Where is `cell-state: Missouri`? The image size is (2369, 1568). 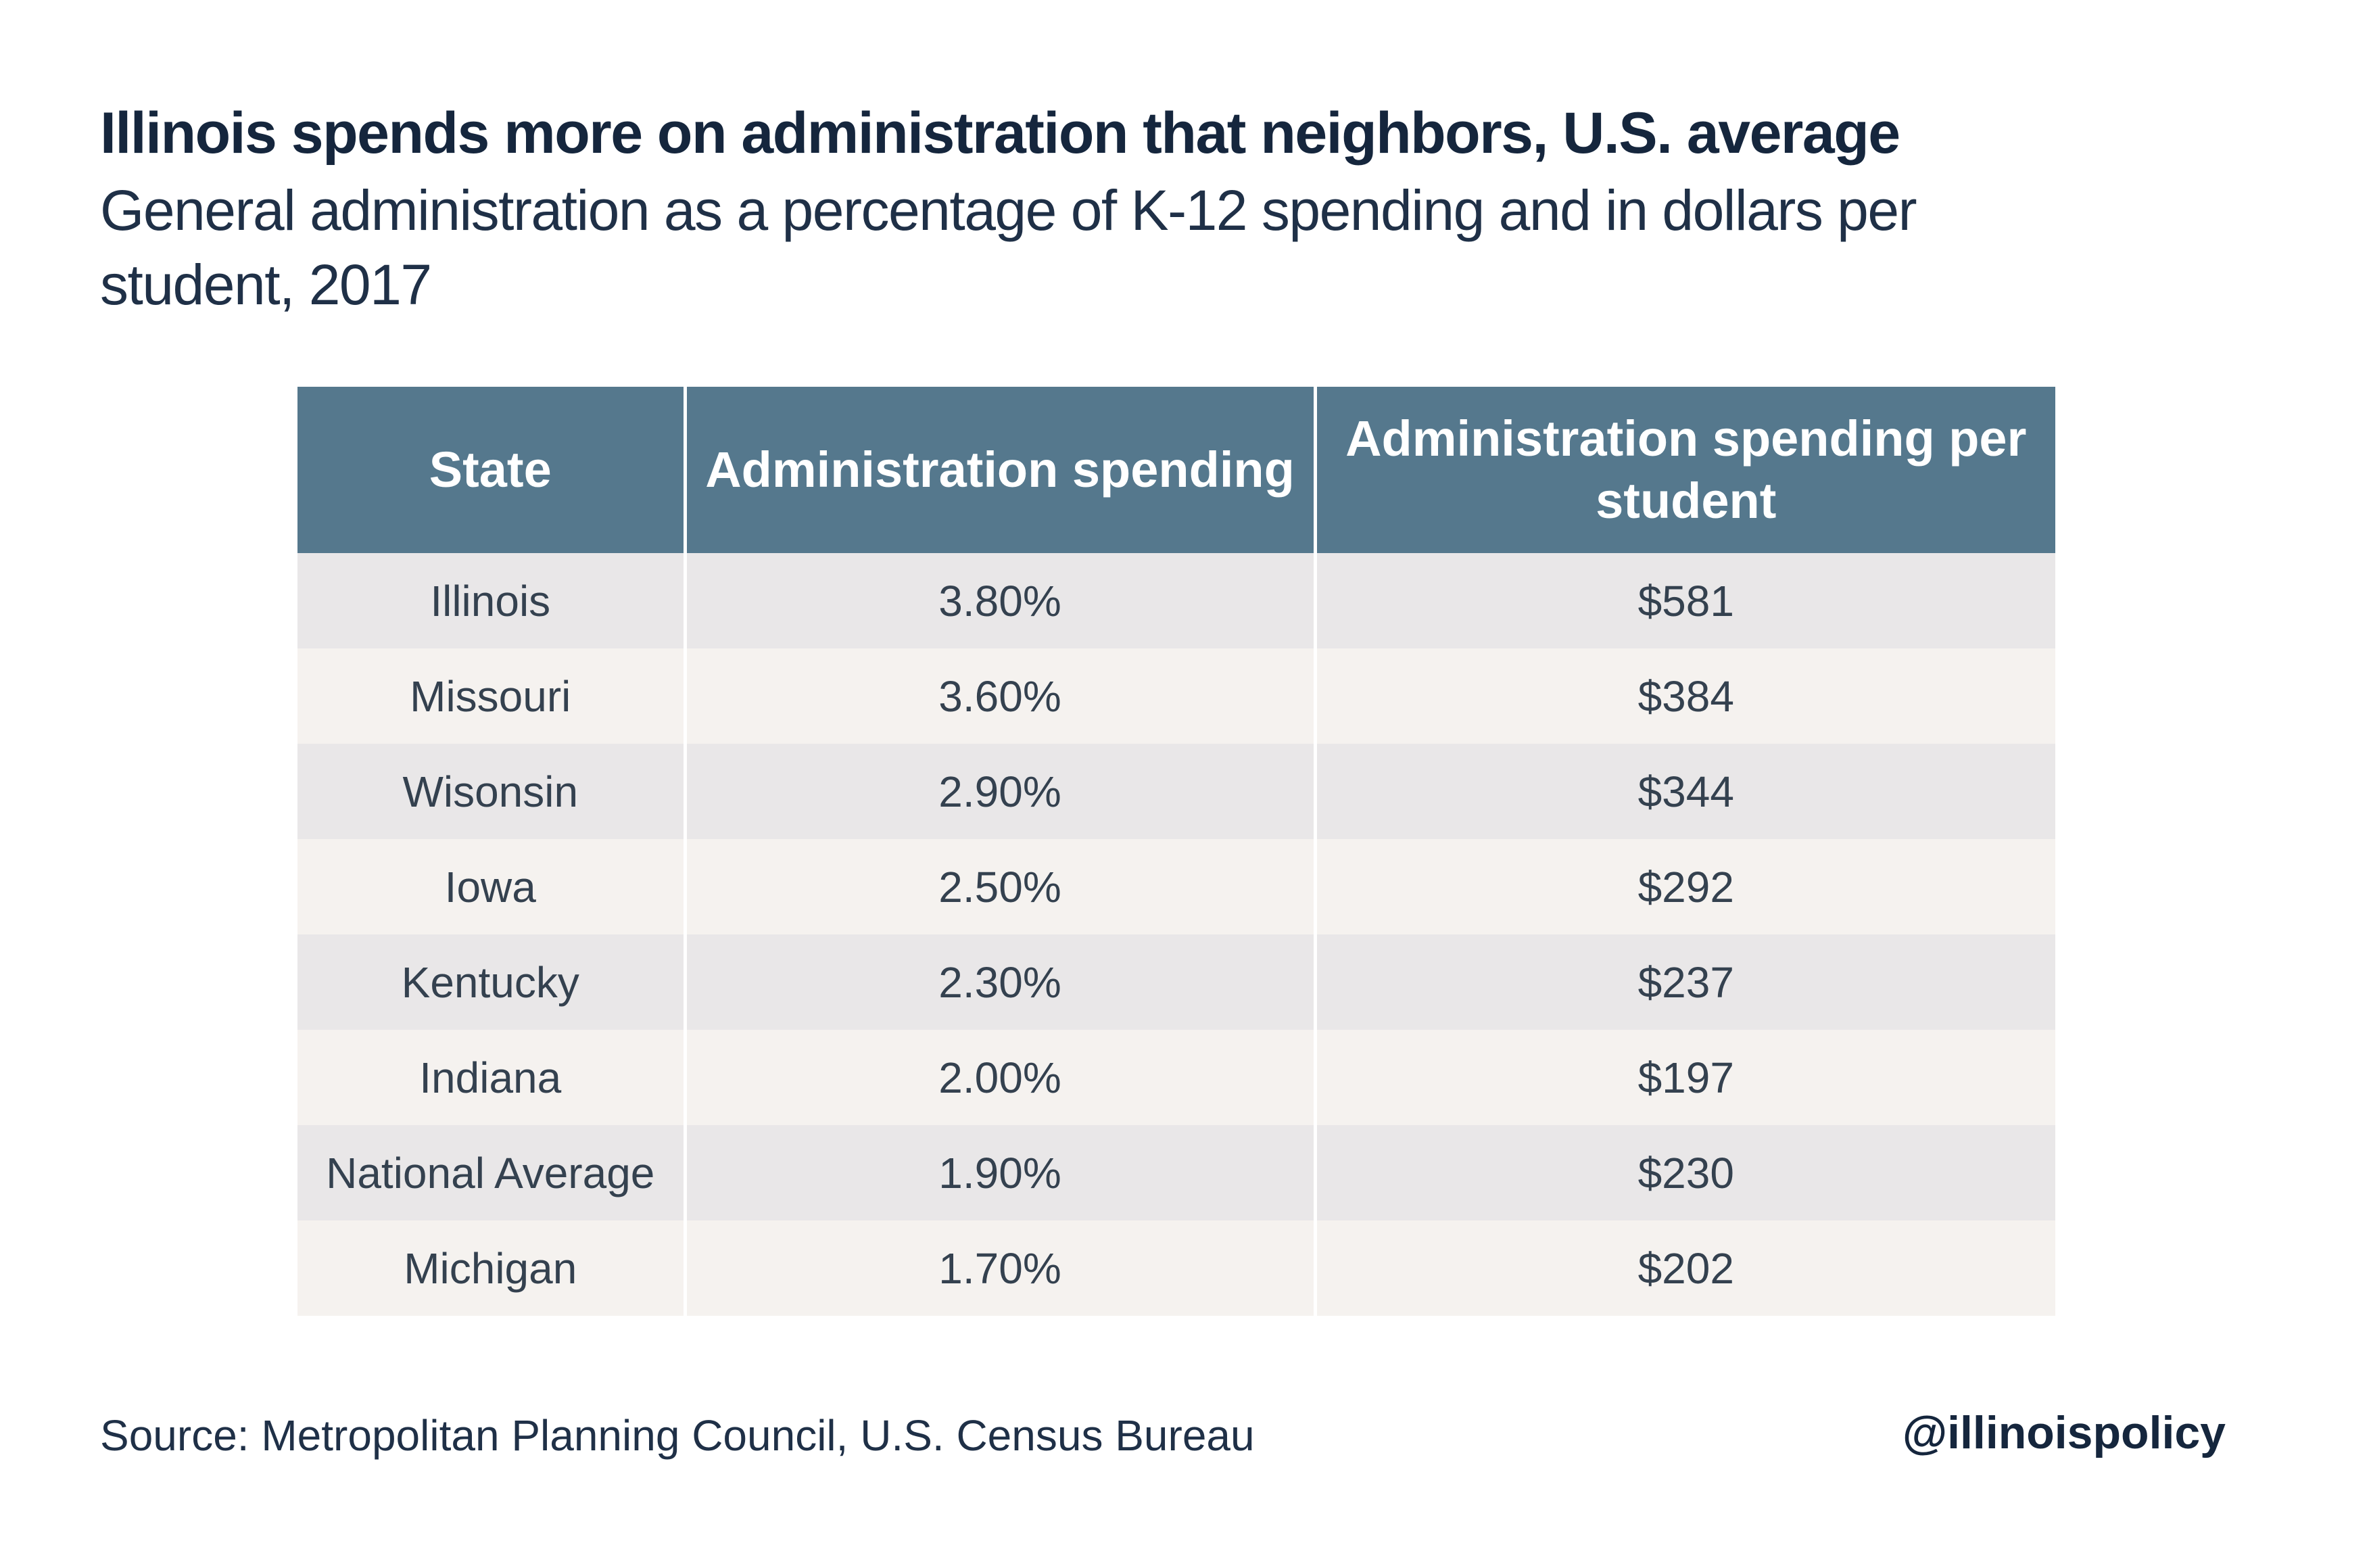 cell-state: Missouri is located at coordinates (492, 696).